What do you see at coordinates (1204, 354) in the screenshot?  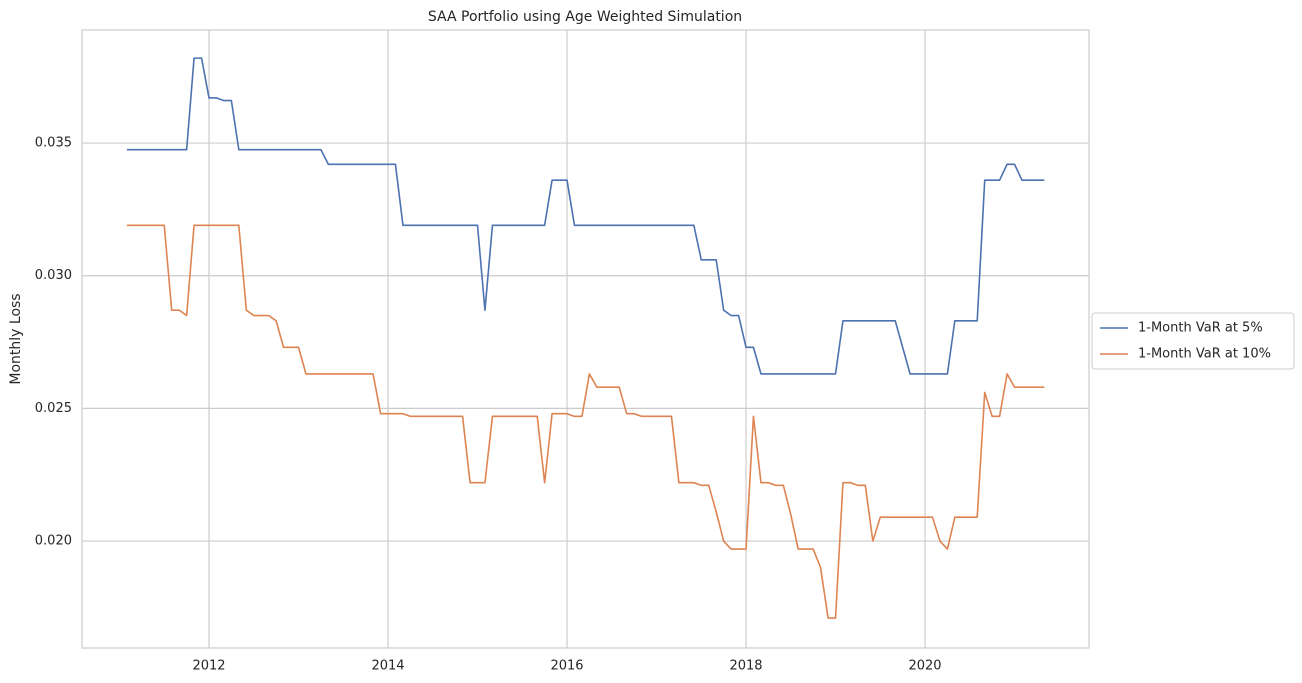 I see `legend-label: 1-Month VaR at 10%` at bounding box center [1204, 354].